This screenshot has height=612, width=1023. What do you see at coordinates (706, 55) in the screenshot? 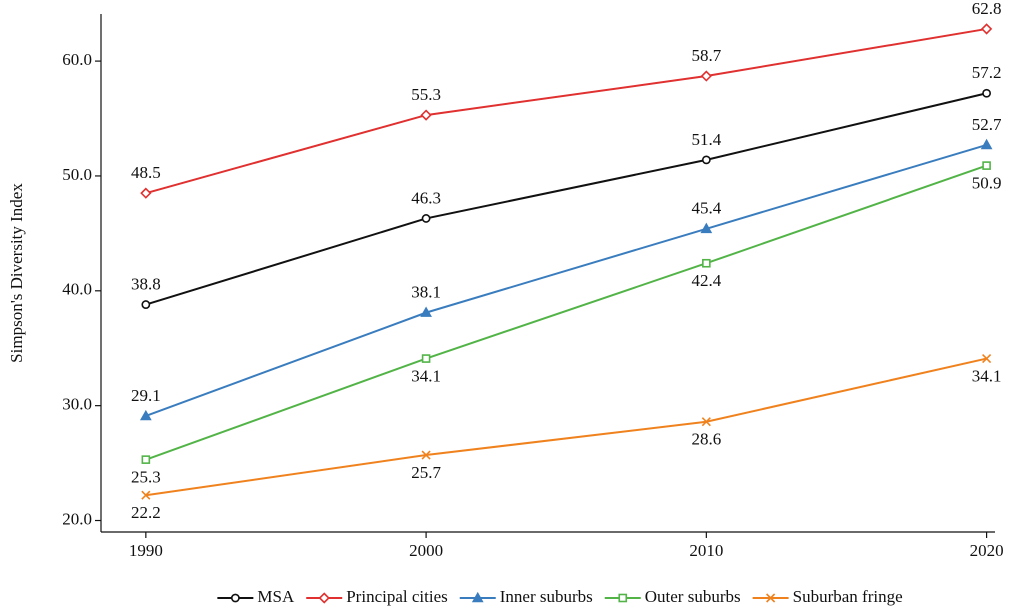
I see `data-label: 58.7` at bounding box center [706, 55].